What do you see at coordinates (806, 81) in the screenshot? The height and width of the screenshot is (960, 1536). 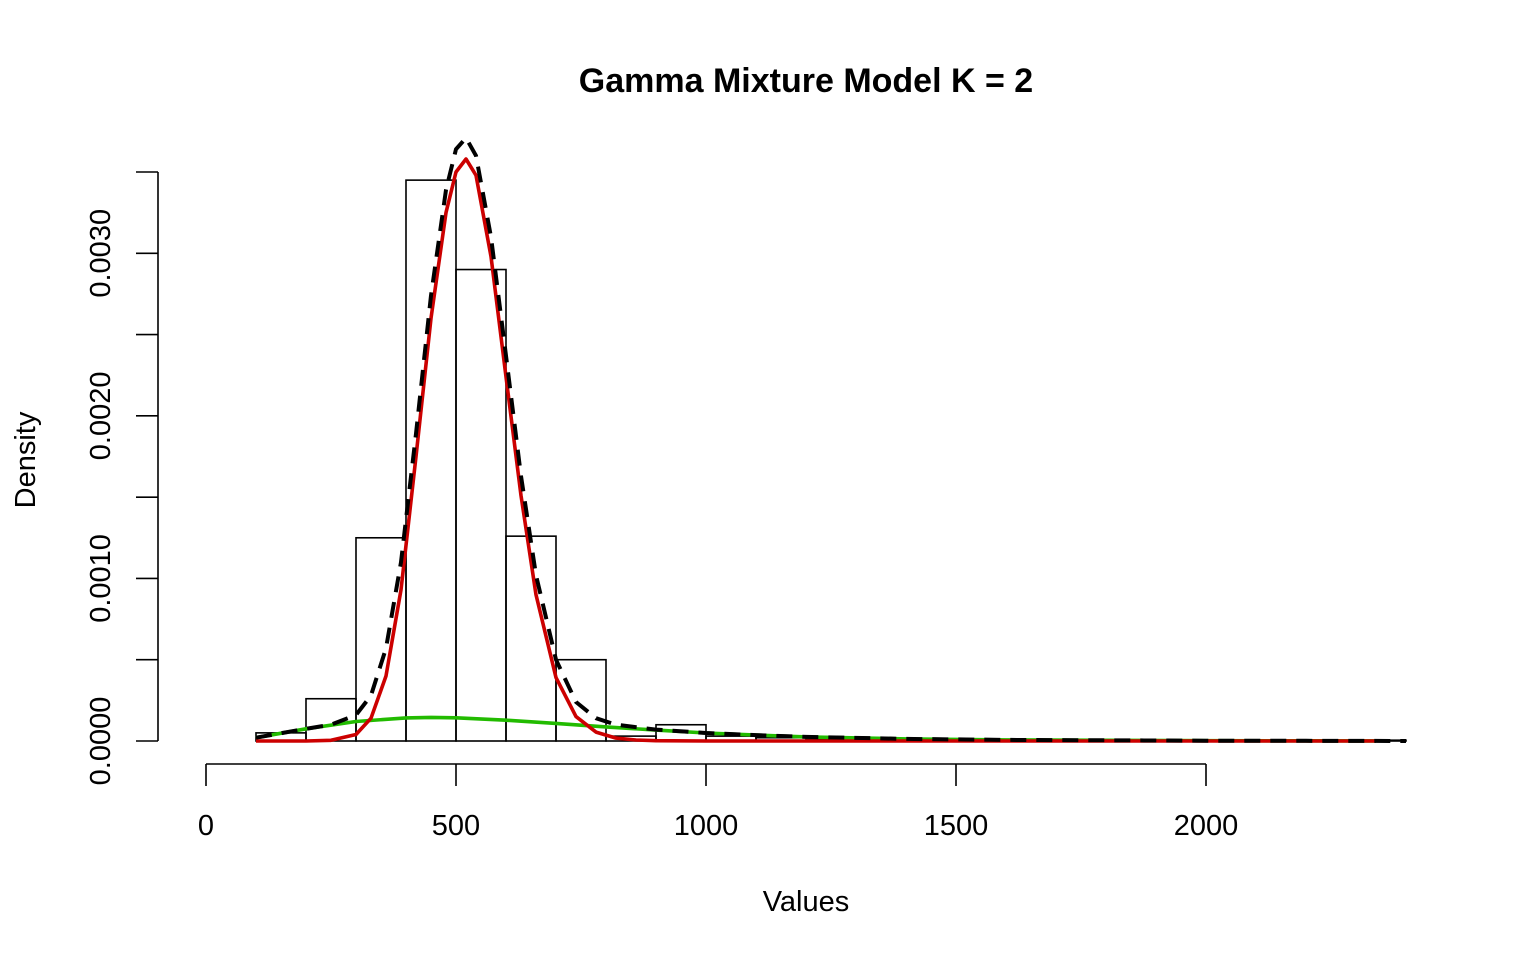 I see `chart-title: Gamma Mixture Model K = 2` at bounding box center [806, 81].